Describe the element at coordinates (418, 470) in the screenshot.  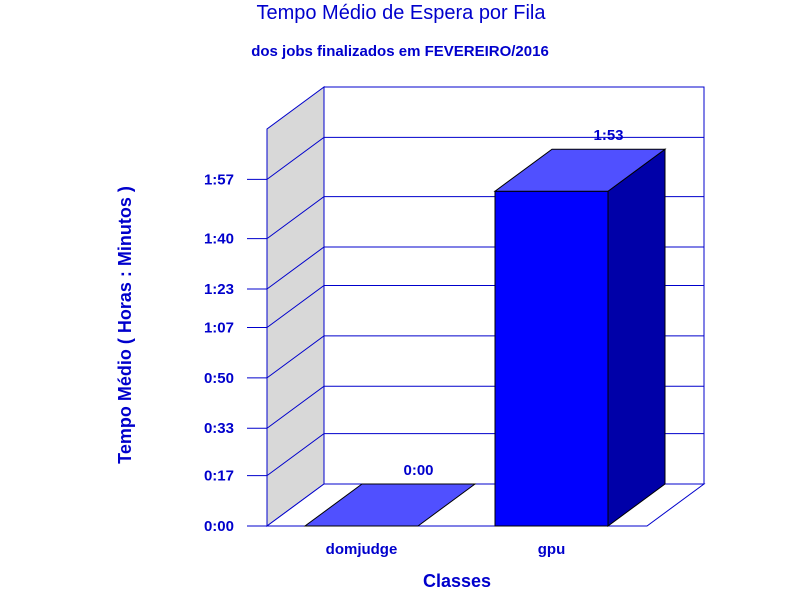
I see `data-label: 0:00` at that location.